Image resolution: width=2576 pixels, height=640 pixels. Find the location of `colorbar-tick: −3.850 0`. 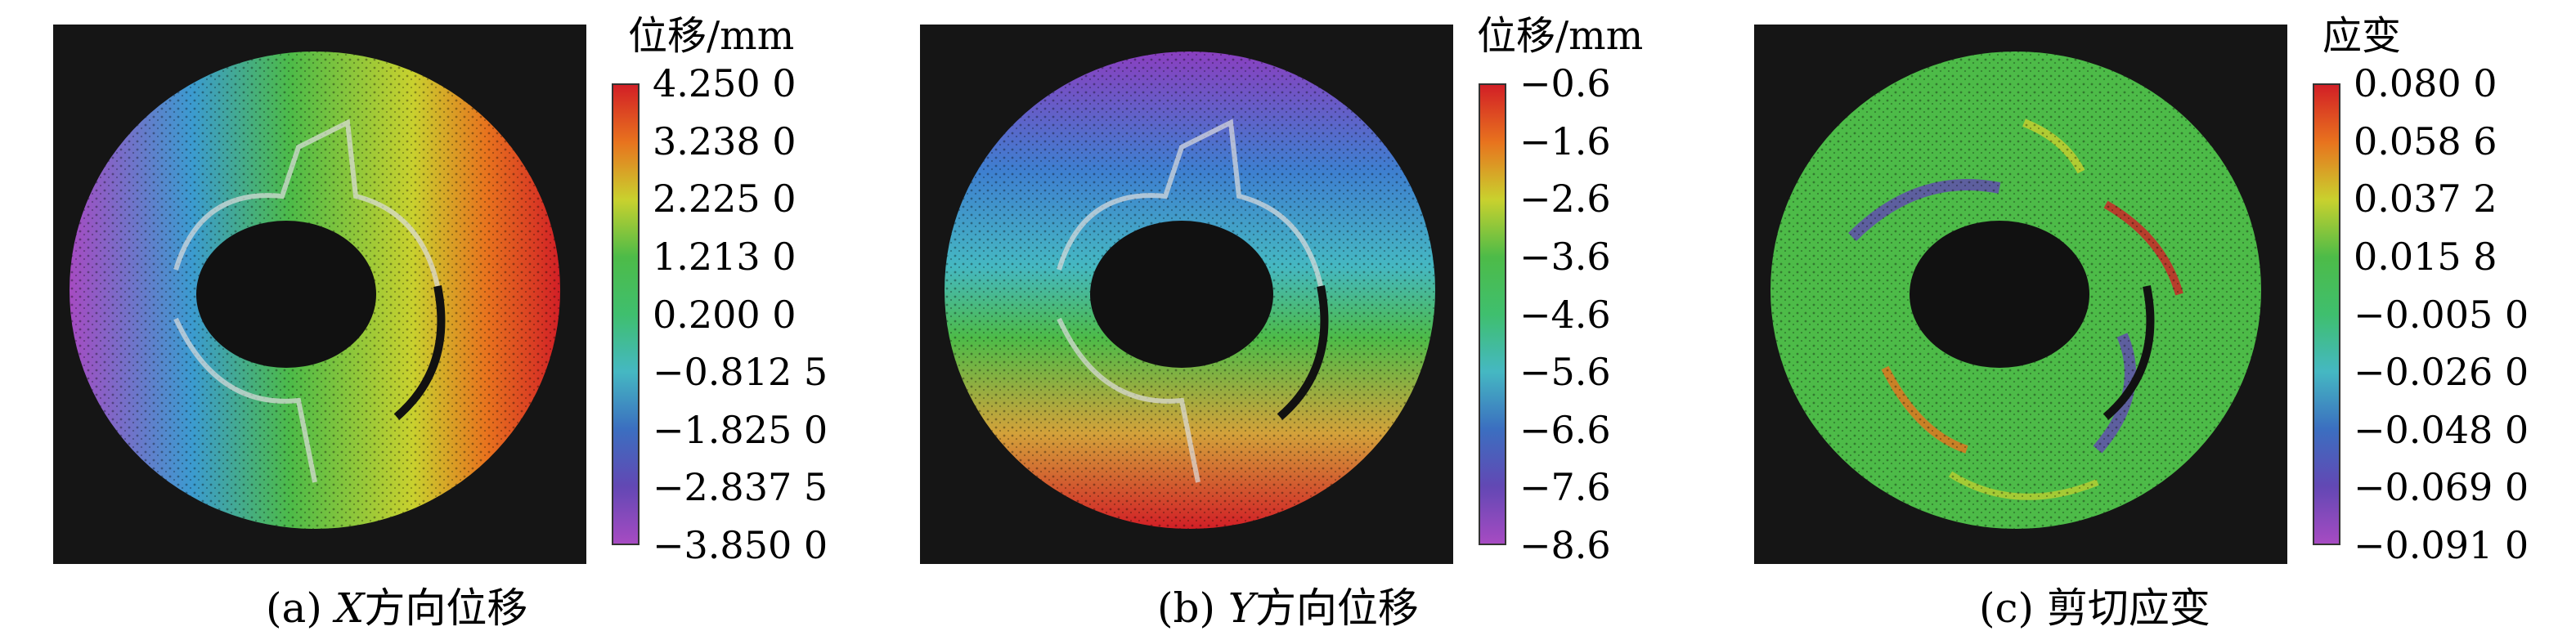

colorbar-tick: −3.850 0 is located at coordinates (741, 545).